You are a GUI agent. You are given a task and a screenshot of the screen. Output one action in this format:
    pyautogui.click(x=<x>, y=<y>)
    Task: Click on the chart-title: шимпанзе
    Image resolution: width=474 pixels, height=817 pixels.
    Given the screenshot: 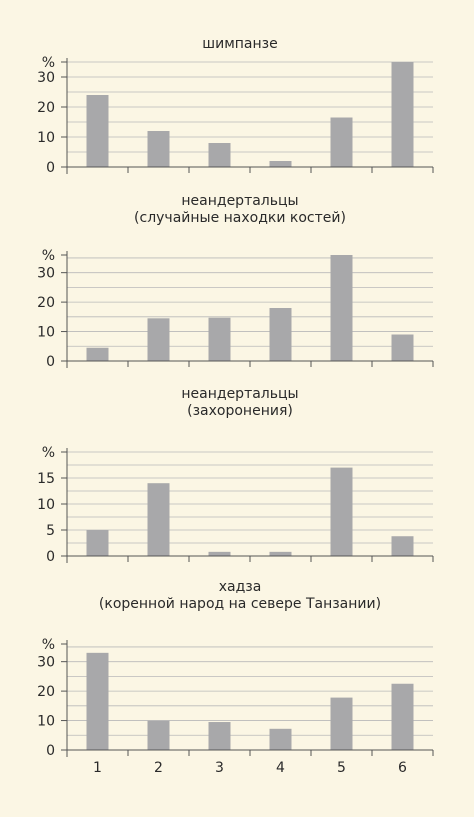 What is the action you would take?
    pyautogui.click(x=239, y=44)
    